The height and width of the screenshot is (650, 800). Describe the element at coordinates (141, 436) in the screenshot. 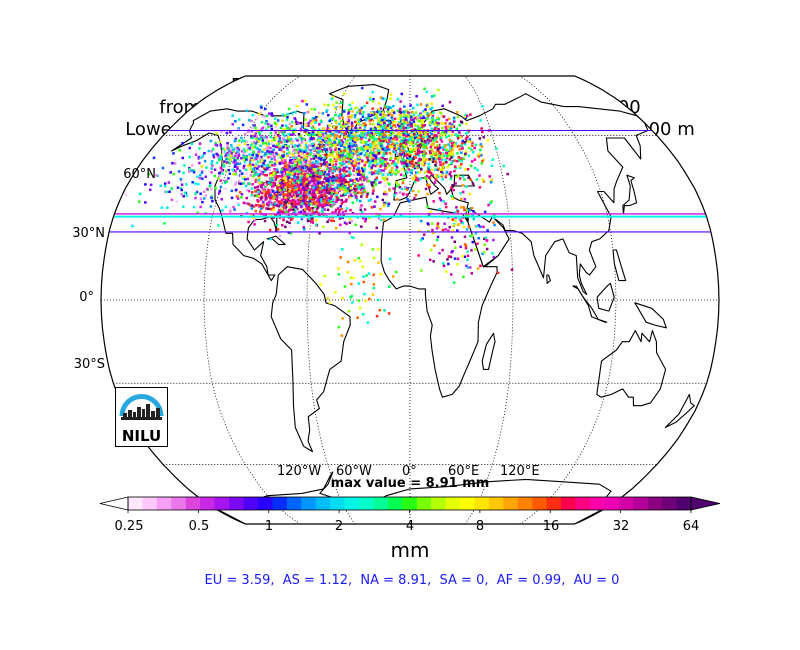

I see `nilu-logo-text: NILU` at that location.